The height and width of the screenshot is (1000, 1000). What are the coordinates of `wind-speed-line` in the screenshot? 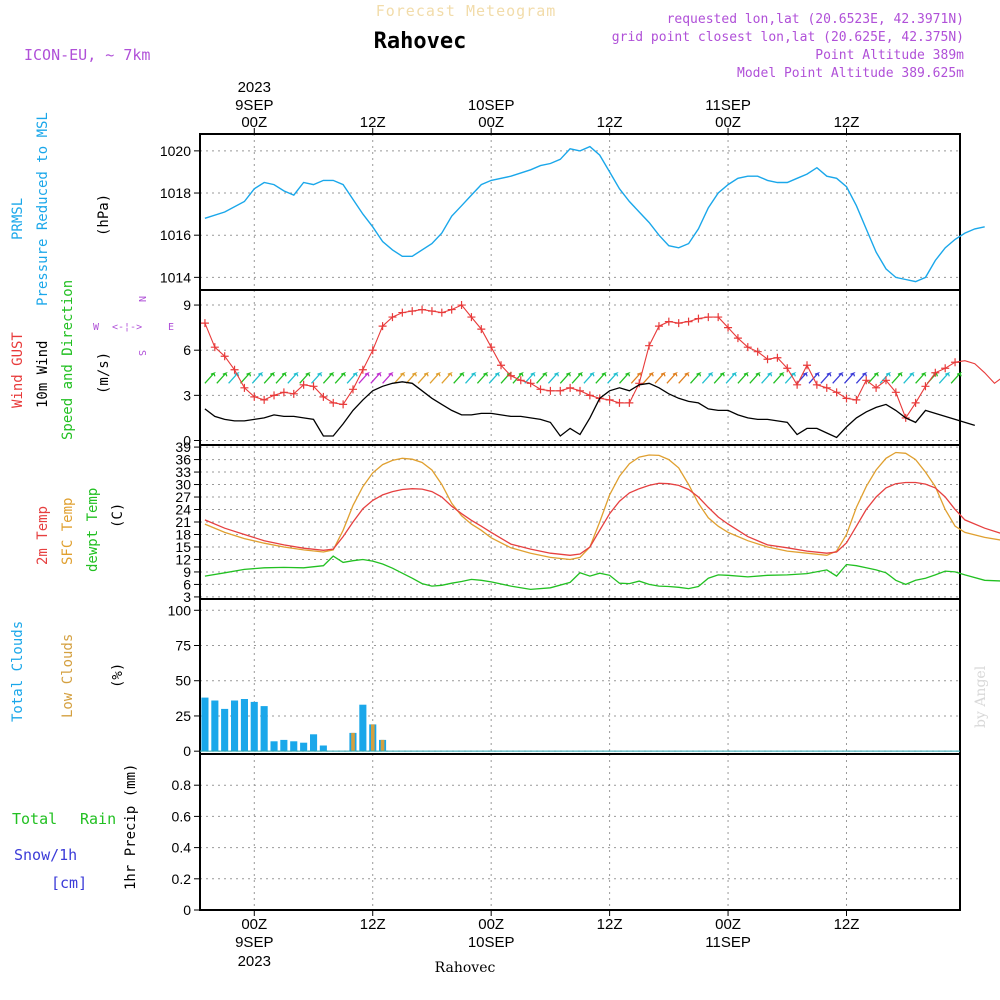 It's located at (589, 410).